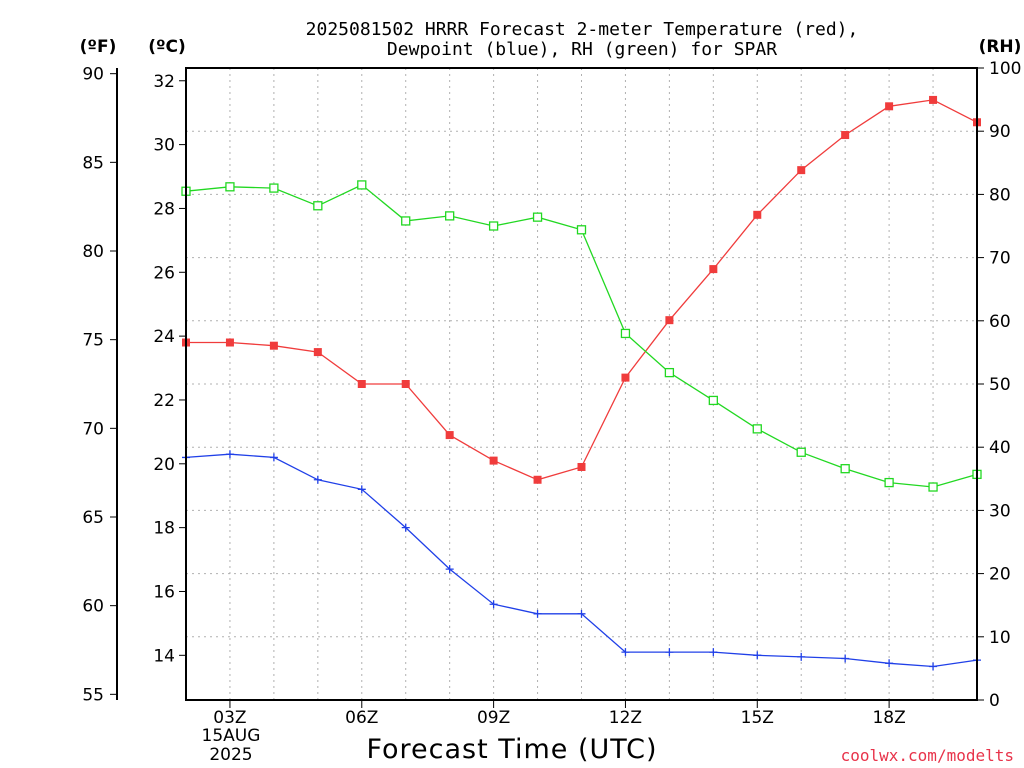 Image resolution: width=1024 pixels, height=768 pixels. What do you see at coordinates (927, 755) in the screenshot?
I see `credit-link: coolwx.com/modelts` at bounding box center [927, 755].